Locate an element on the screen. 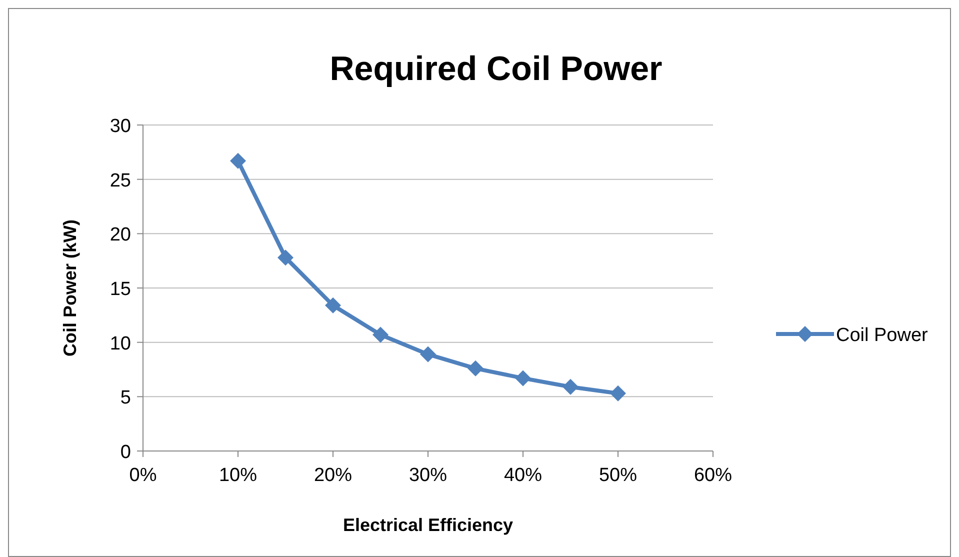  y-axis-title: Coil Power (kW) is located at coordinates (70, 288).